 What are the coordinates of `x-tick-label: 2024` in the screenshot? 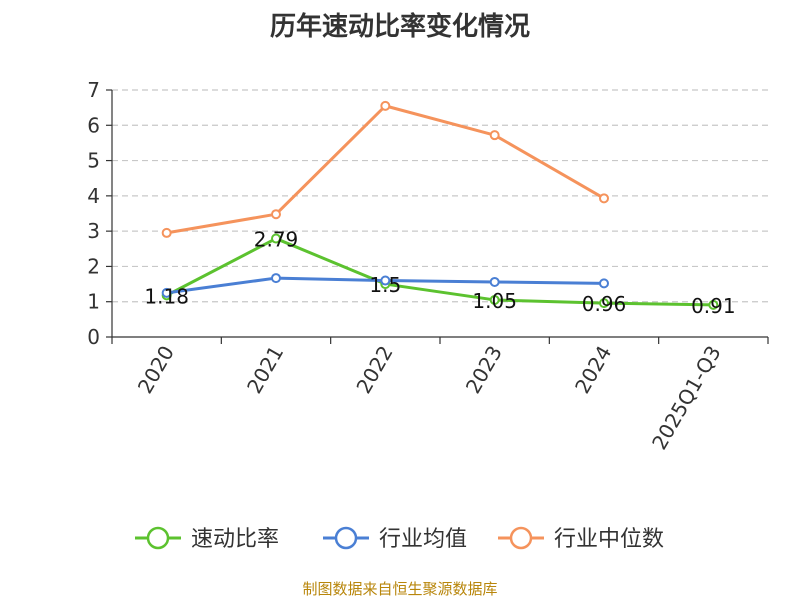 It's located at (593, 370).